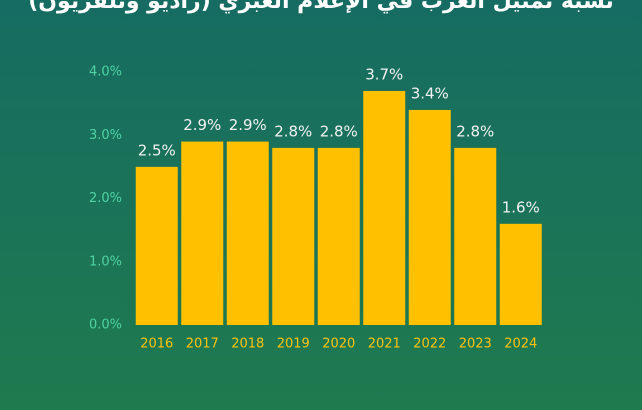 The height and width of the screenshot is (410, 642). I want to click on y-tick-label: 3.0%, so click(105, 135).